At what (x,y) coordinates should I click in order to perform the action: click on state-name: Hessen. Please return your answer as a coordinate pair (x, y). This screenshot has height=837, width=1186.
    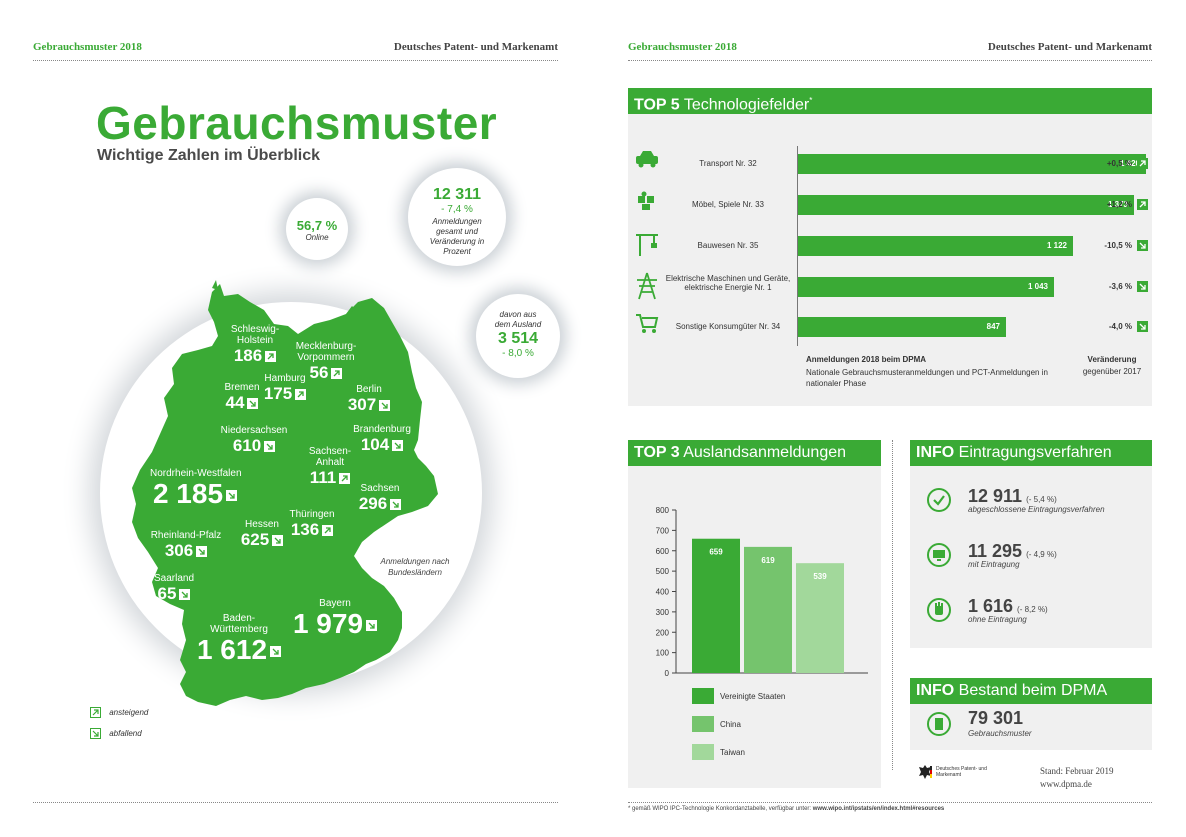
    Looking at the image, I should click on (262, 524).